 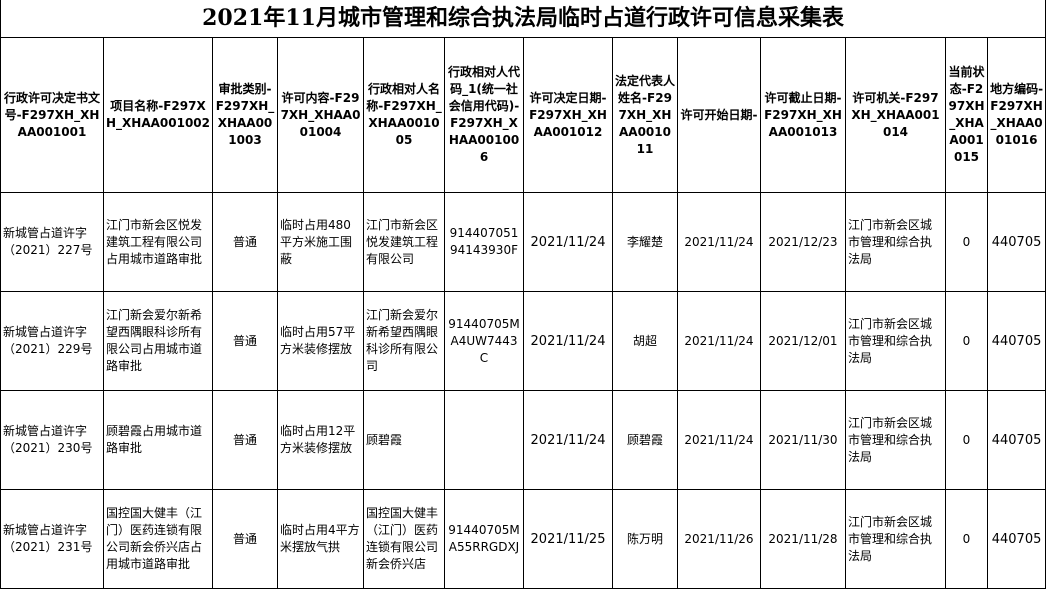 I want to click on cell: 2021/11/25, so click(x=568, y=539).